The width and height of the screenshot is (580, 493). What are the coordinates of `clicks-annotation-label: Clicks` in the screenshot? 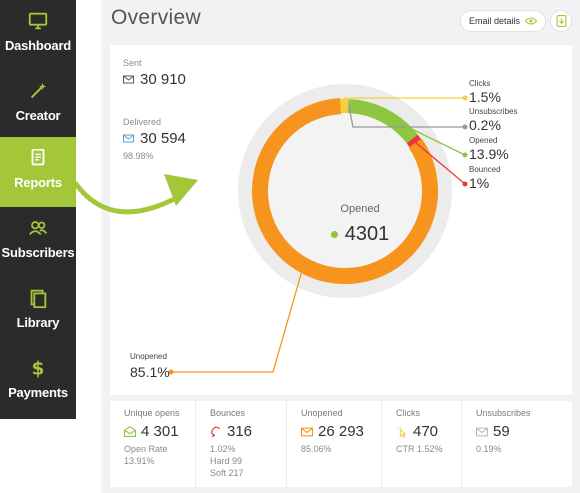 It's located at (480, 83).